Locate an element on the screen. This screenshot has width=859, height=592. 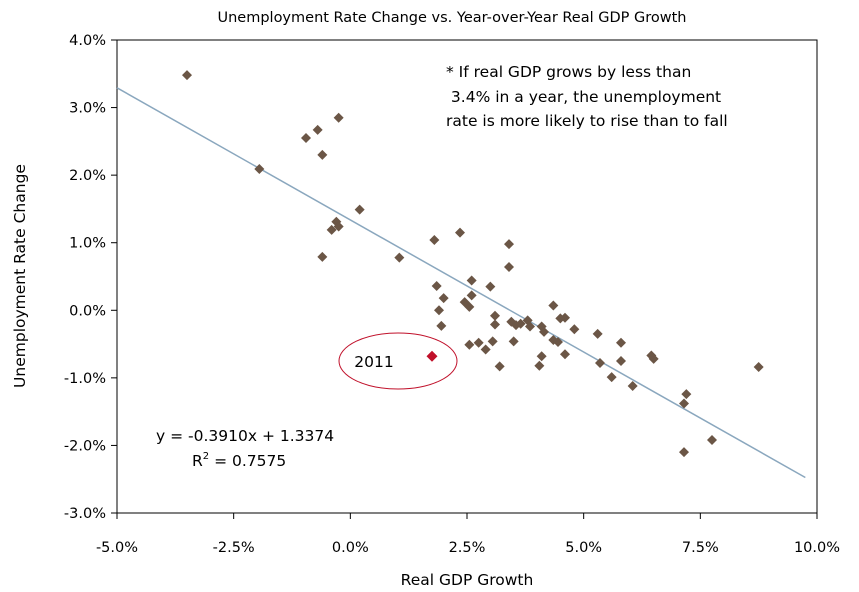
svg-text:* If real GDP grows by less th: * If real GDP grows by less than is located at coordinates (568, 72).